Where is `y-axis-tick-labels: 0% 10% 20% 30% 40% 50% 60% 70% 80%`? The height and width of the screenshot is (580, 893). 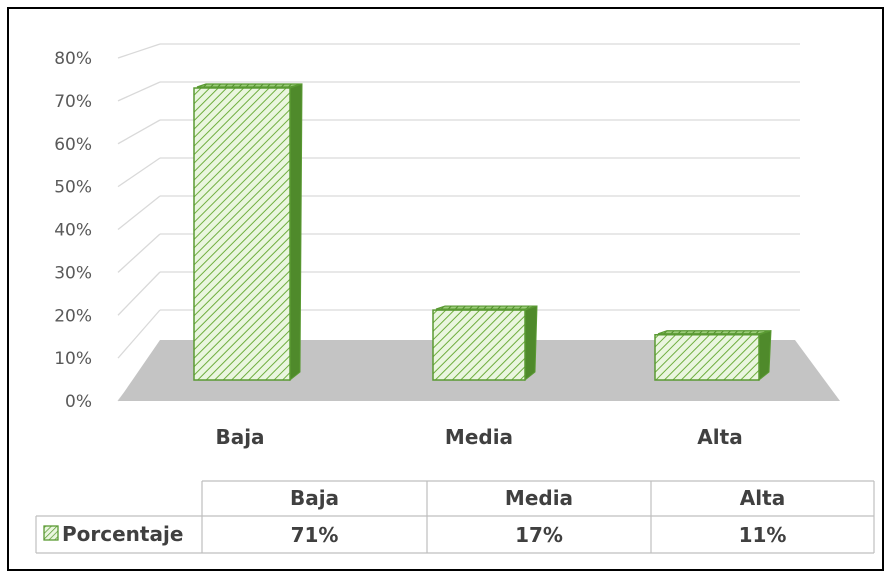 y-axis-tick-labels: 0% 10% 20% 30% 40% 50% 60% 70% 80% is located at coordinates (73, 230).